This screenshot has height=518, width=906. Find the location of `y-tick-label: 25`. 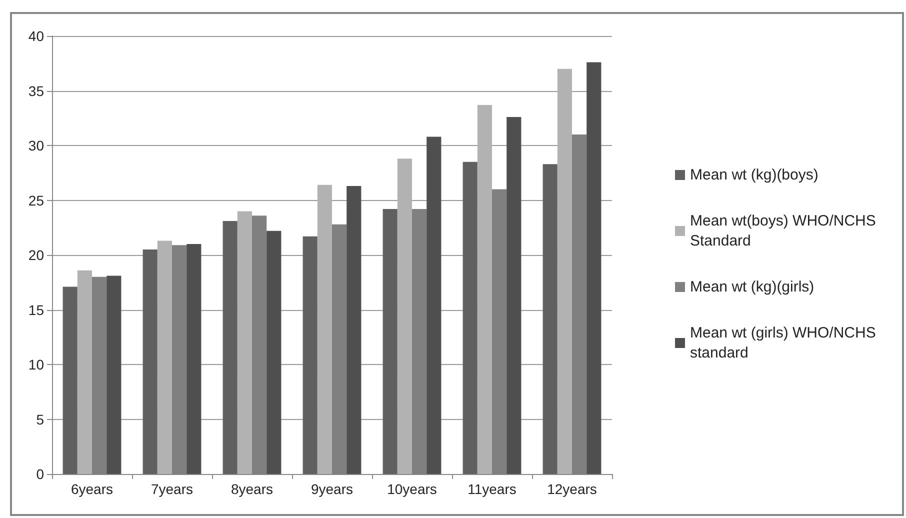

y-tick-label: 25 is located at coordinates (36, 200).